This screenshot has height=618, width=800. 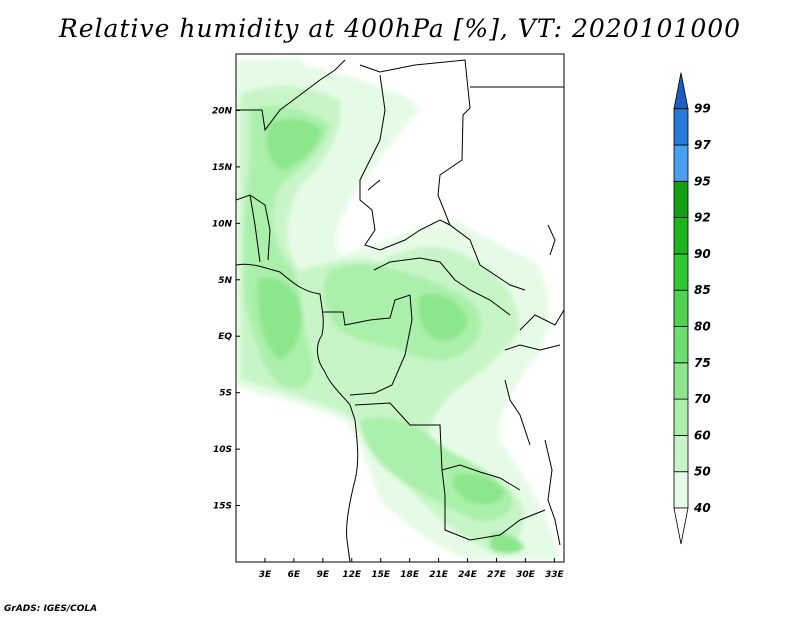 I want to click on colorbar-label: 60, so click(x=702, y=435).